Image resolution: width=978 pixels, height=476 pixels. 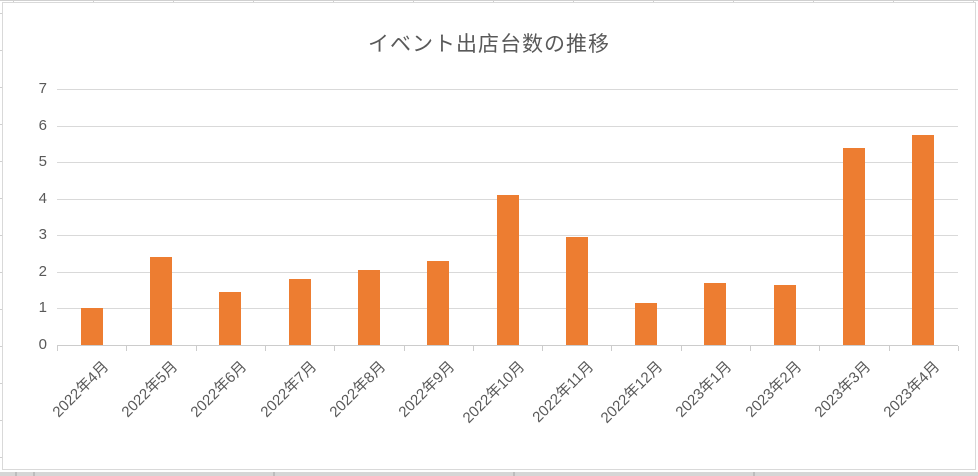 I want to click on x-axis-category-label: 2022年12月, so click(x=632, y=392).